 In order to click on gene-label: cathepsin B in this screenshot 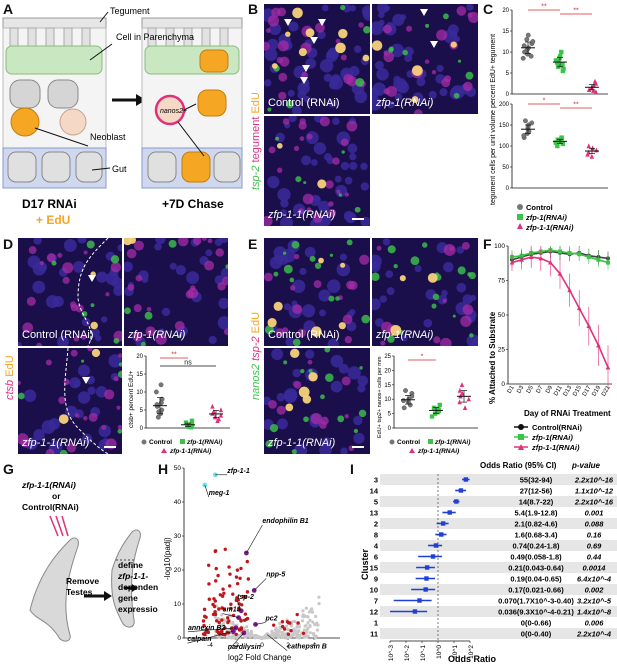, I will do `click(307, 647)`.